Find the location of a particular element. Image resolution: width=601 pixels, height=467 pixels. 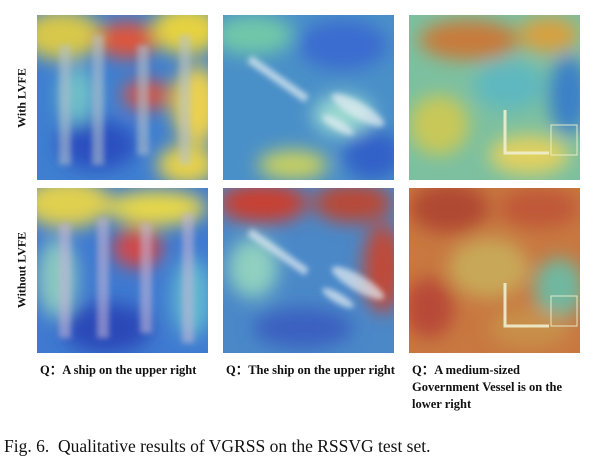

query-text: Q：A ship on the upper right is located at coordinates (118, 370).